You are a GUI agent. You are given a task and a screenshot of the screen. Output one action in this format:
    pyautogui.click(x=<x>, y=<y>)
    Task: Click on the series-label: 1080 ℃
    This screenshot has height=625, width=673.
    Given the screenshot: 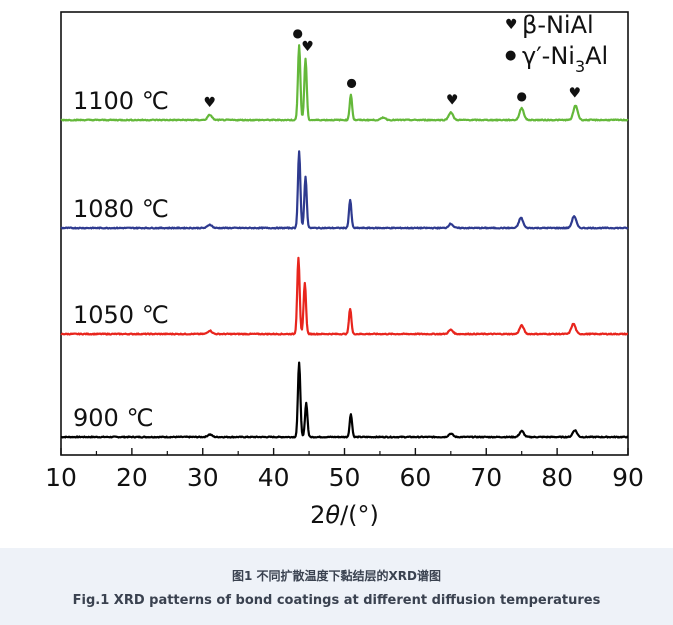 What is the action you would take?
    pyautogui.click(x=121, y=209)
    